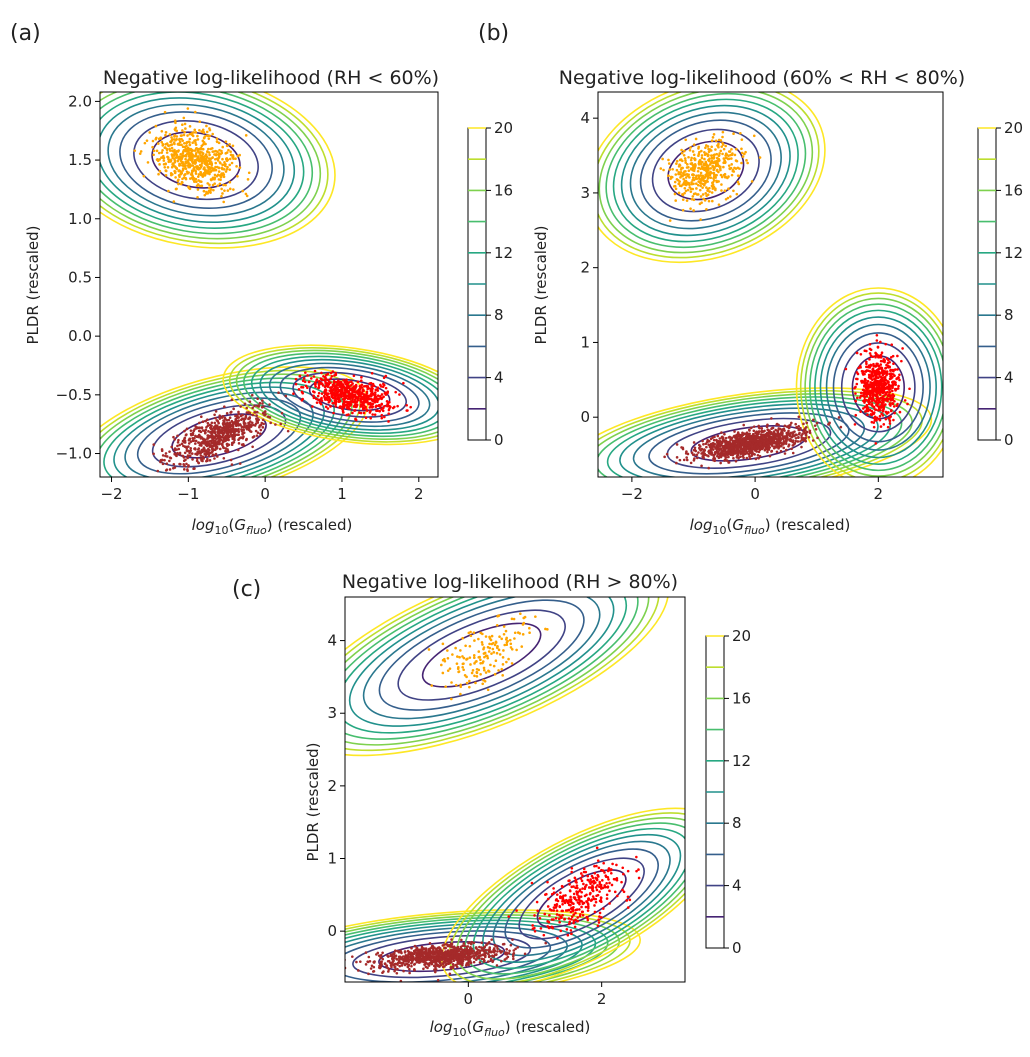 The height and width of the screenshot is (1057, 1030). Describe the element at coordinates (879, 494) in the screenshot. I see `x-tick-label: 2` at that location.